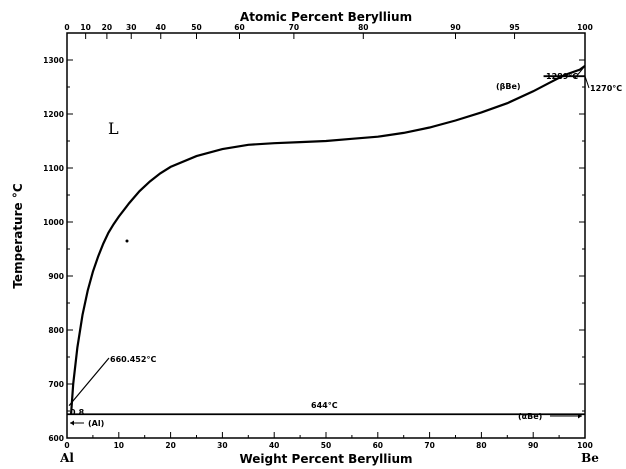 This screenshot has height=469, width=626. What do you see at coordinates (585, 27) in the screenshot?
I see `top-tick-label: 100` at bounding box center [585, 27].